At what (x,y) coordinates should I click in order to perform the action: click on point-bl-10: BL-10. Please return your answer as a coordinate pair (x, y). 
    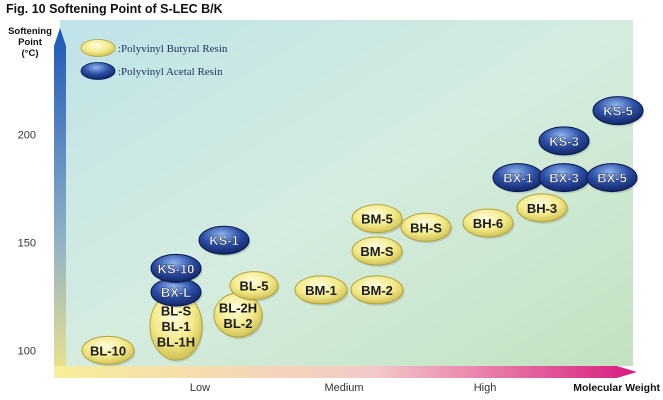
    Looking at the image, I should click on (108, 351).